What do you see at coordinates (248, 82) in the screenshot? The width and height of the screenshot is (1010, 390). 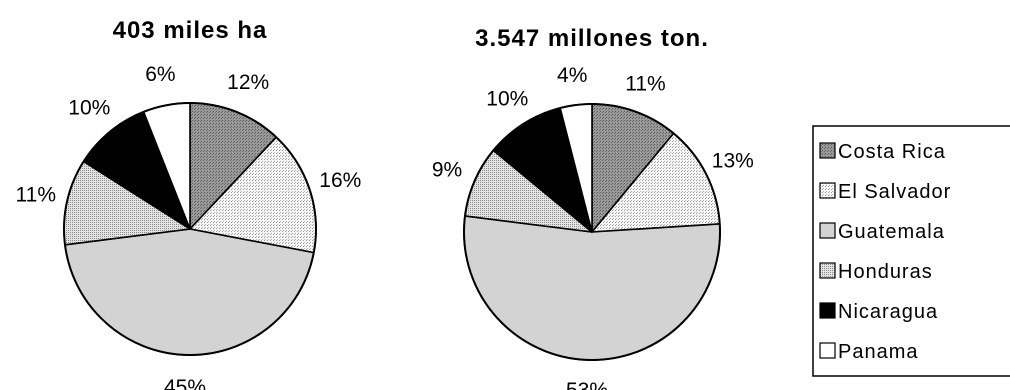 I see `data-label-costa-rica: 12%` at bounding box center [248, 82].